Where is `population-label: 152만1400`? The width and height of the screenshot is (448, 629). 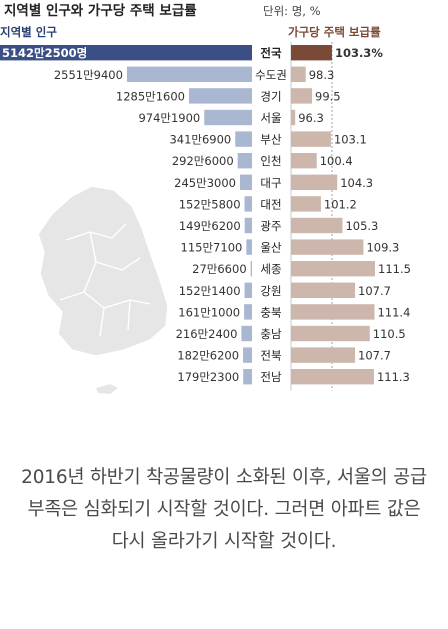 population-label: 152만1400 is located at coordinates (210, 291).